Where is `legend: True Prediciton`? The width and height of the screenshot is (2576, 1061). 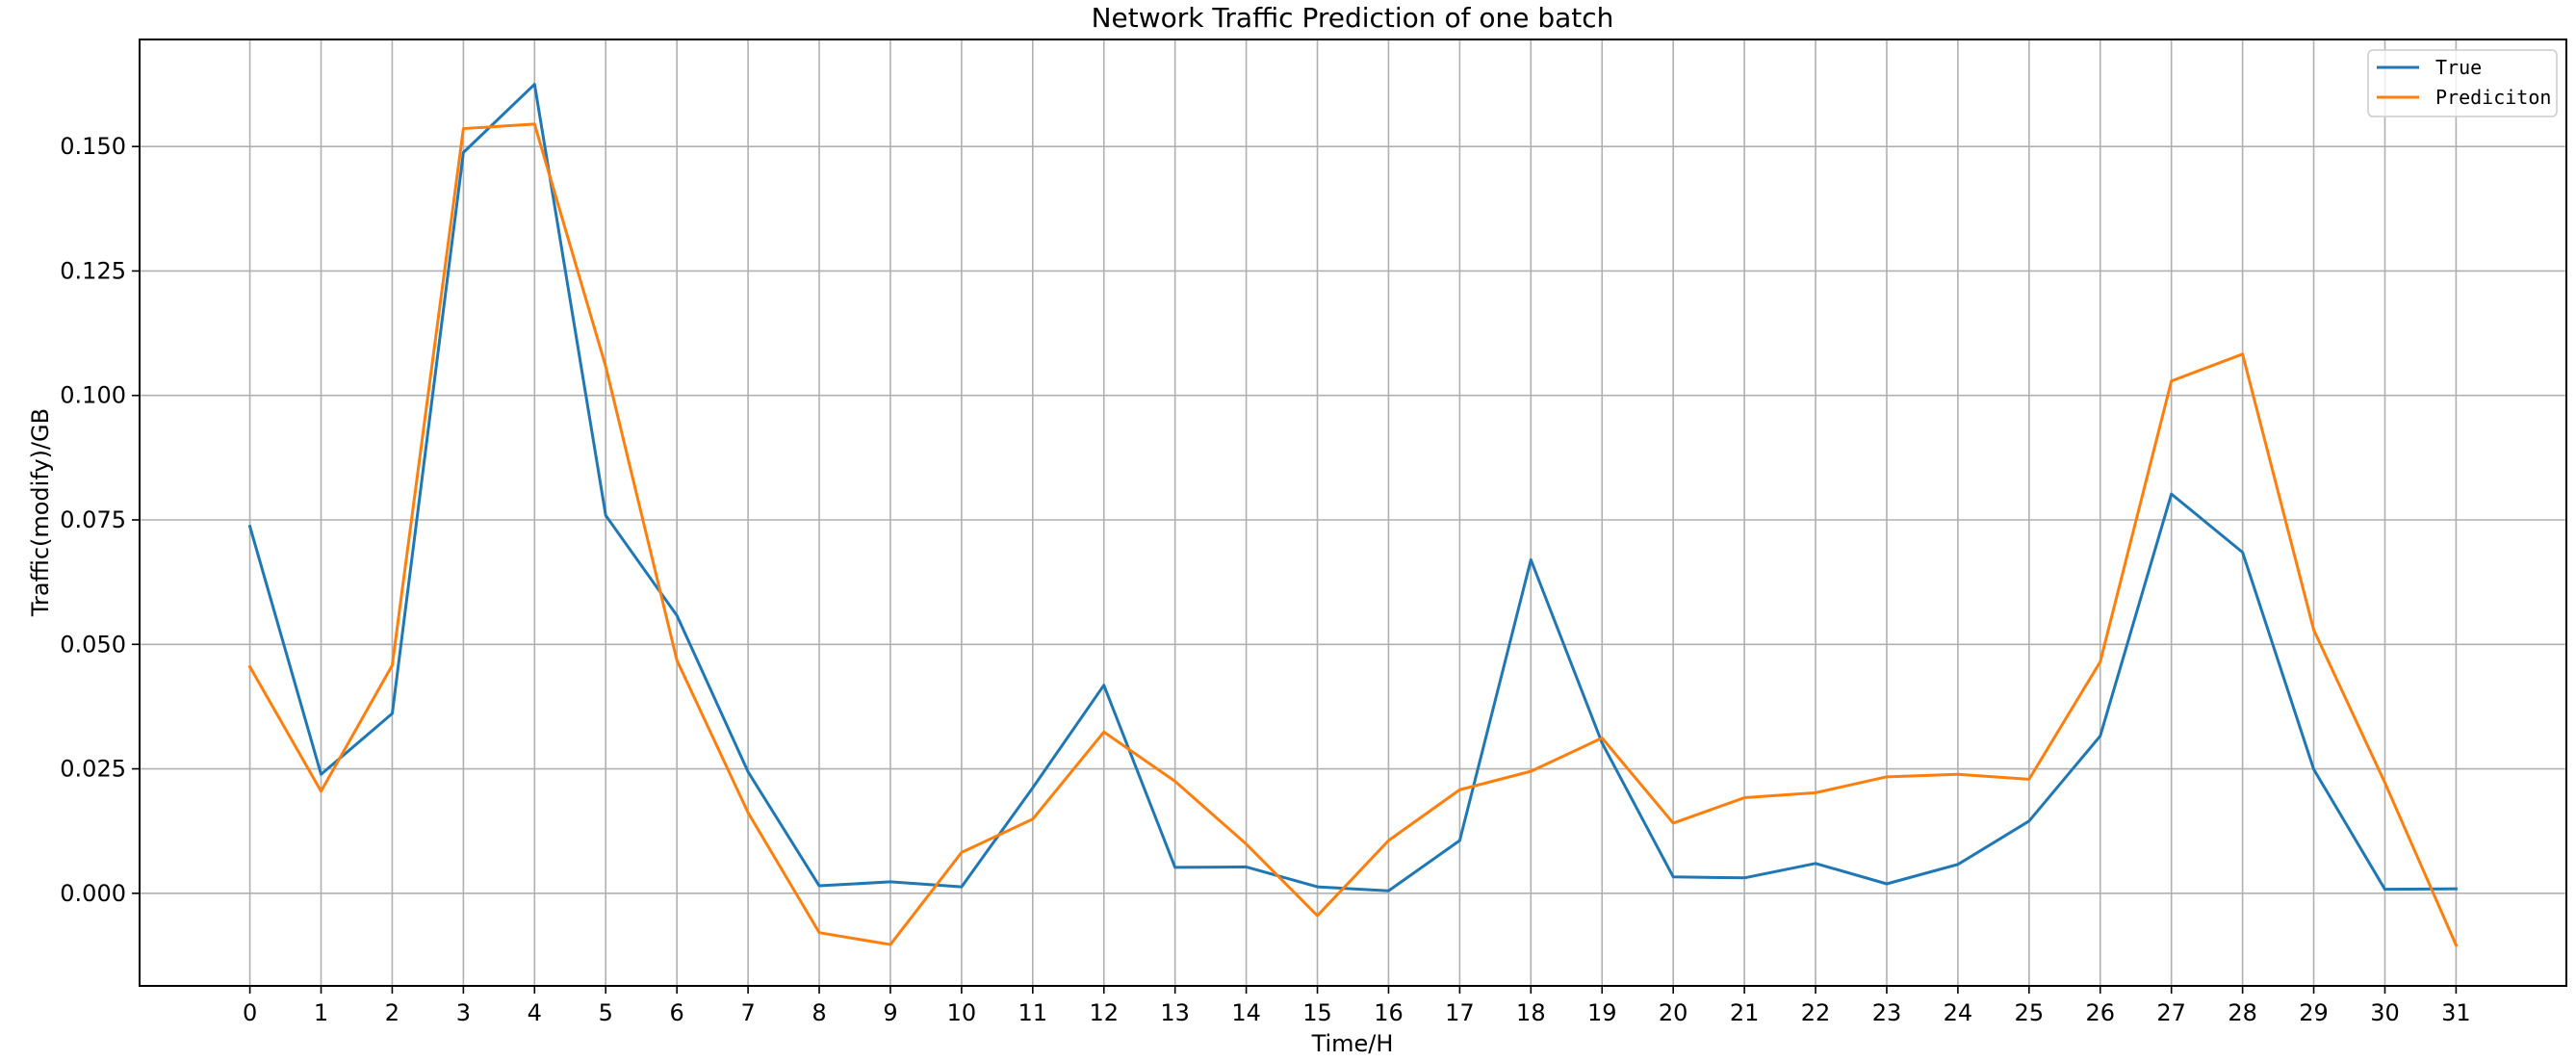 legend: True Prediciton is located at coordinates (2462, 83).